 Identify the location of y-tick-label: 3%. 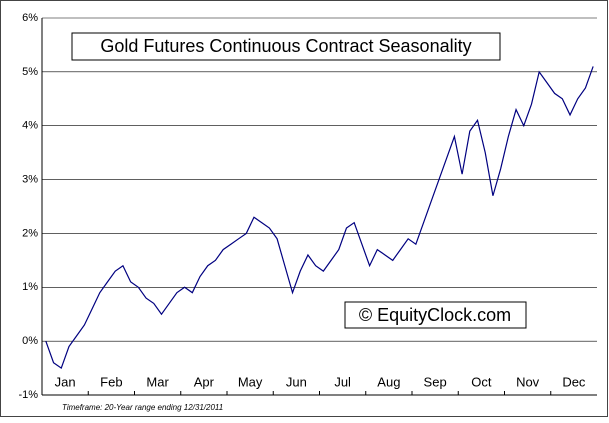
(30, 179).